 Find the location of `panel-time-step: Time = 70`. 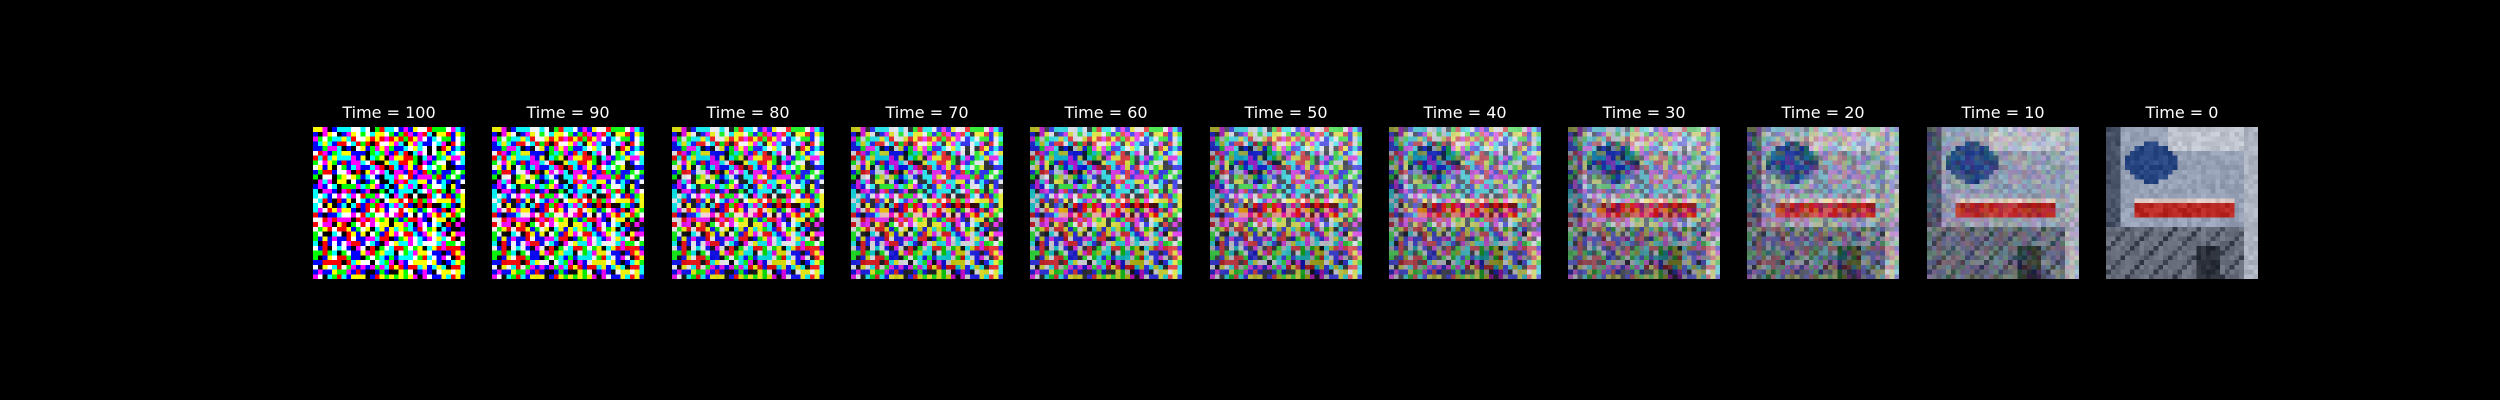

panel-time-step: Time = 70 is located at coordinates (927, 191).